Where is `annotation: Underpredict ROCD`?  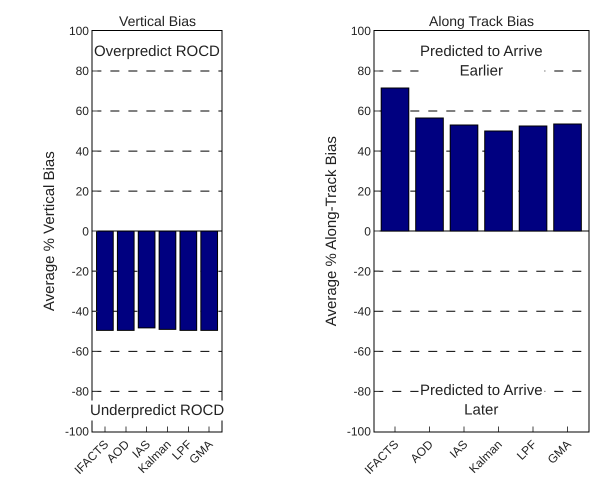 annotation: Underpredict ROCD is located at coordinates (157, 410).